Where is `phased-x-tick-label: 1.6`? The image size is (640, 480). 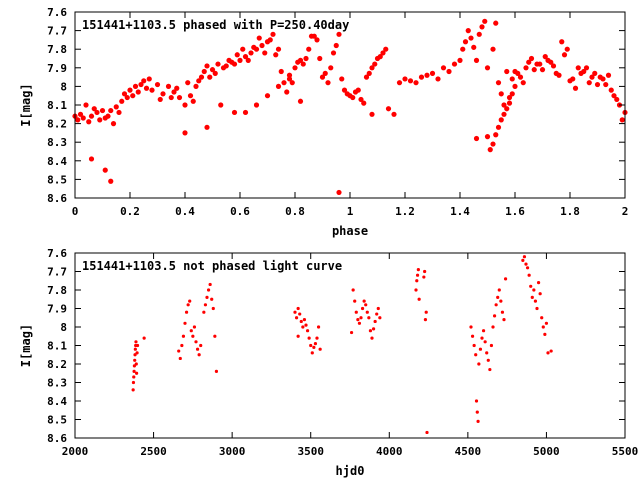 phased-x-tick-label: 1.6 is located at coordinates (515, 211).